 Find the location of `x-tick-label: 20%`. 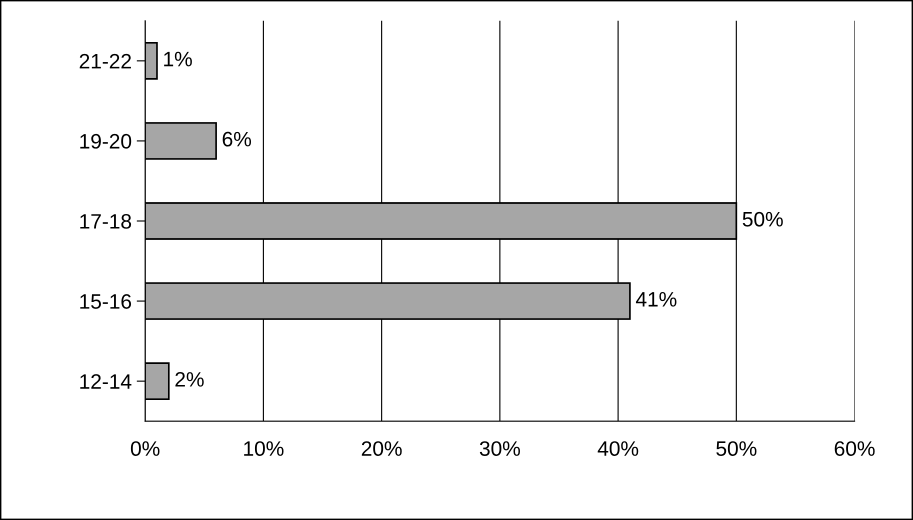

x-tick-label: 20% is located at coordinates (382, 448).